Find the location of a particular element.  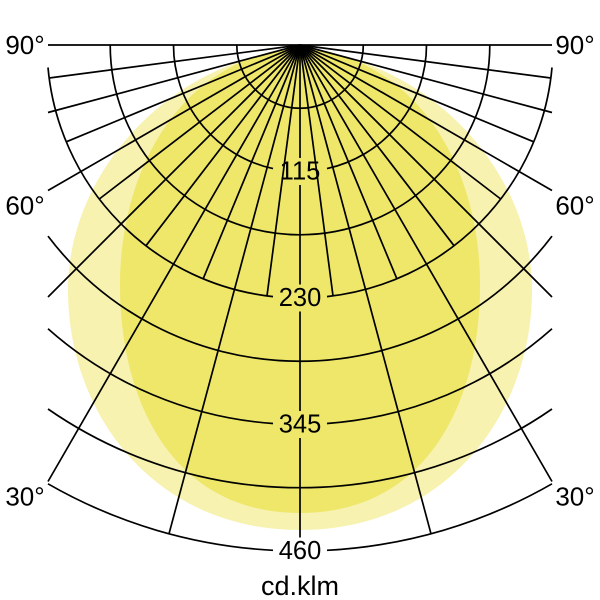

angle-label-left: 60° is located at coordinates (24, 205).